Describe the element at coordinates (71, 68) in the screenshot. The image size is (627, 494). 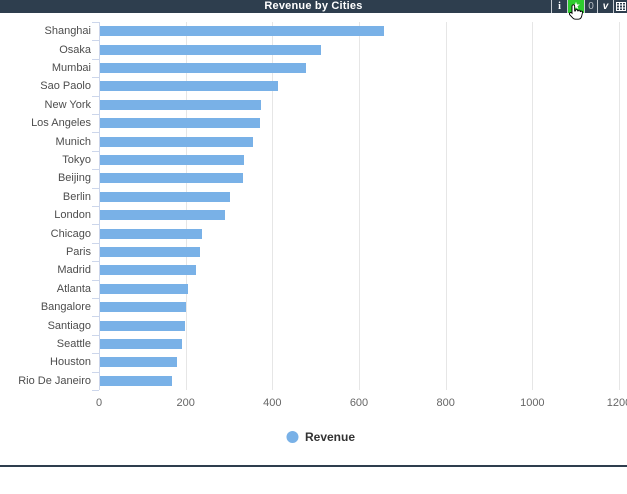
I see `category-label-mumbai: Mumbai` at that location.